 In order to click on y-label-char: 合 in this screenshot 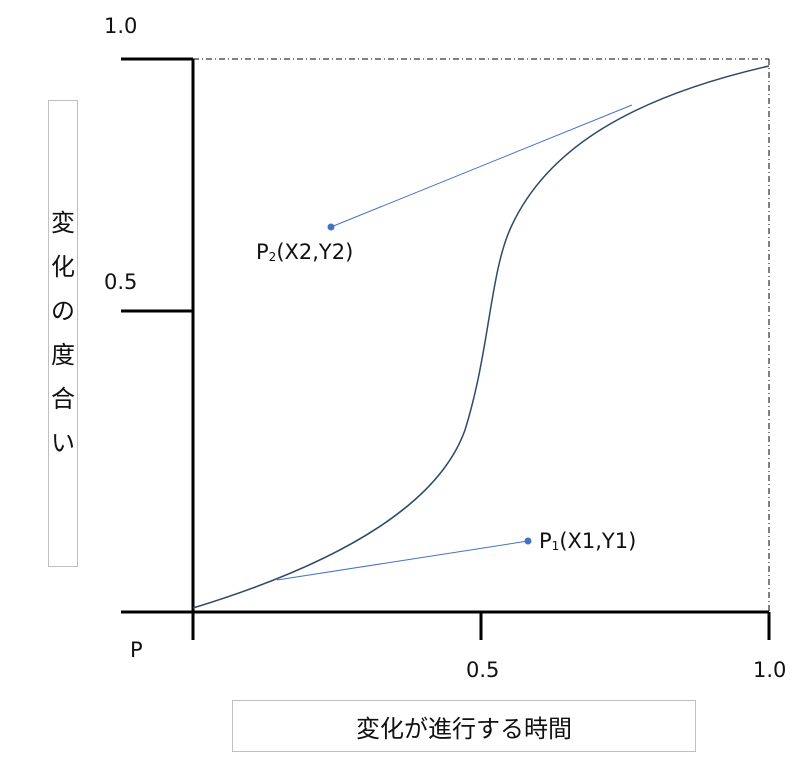, I will do `click(63, 399)`.